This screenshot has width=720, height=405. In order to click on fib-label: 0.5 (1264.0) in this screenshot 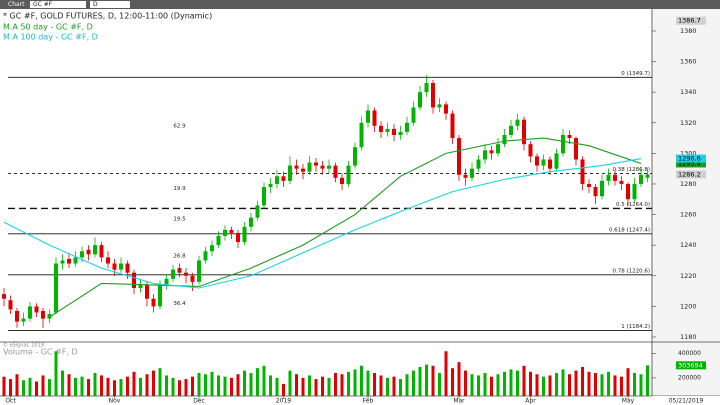, I will do `click(633, 205)`.